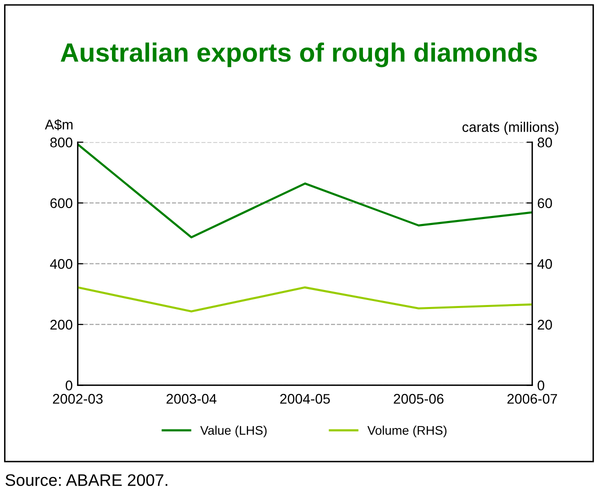 The height and width of the screenshot is (499, 598). What do you see at coordinates (61, 203) in the screenshot?
I see `y-tick-label: 600` at bounding box center [61, 203].